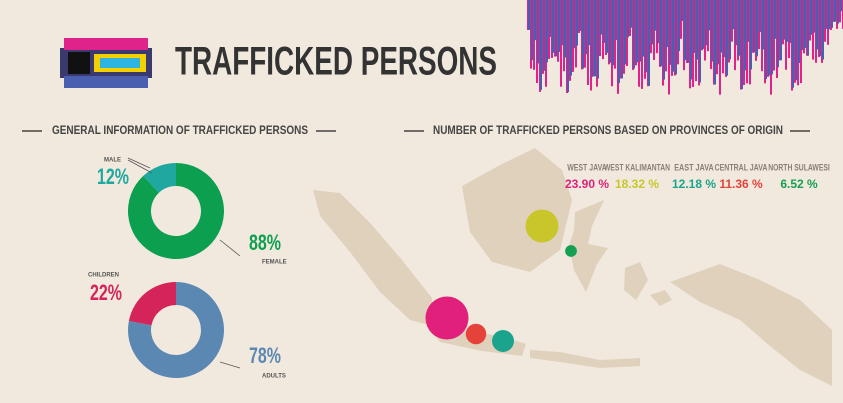 This screenshot has height=403, width=843. What do you see at coordinates (637, 167) in the screenshot?
I see `legend-label: WEST KALIMANTAN` at bounding box center [637, 167].